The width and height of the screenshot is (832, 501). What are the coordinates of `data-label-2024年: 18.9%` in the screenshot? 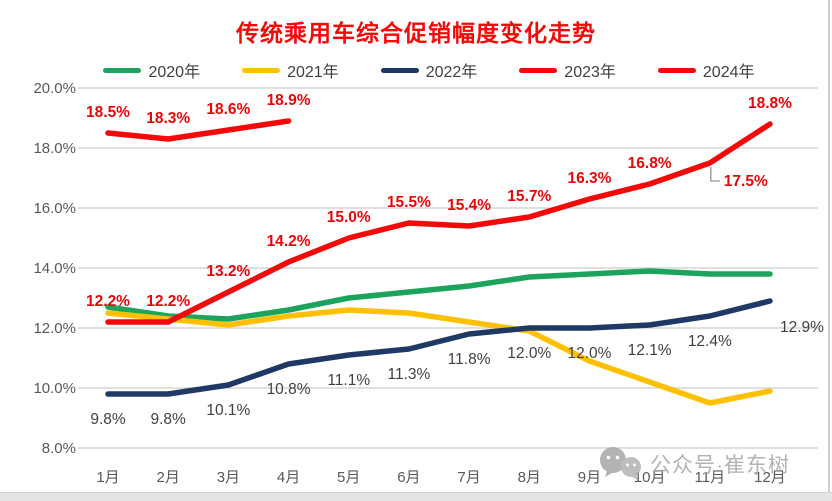 It's located at (289, 100).